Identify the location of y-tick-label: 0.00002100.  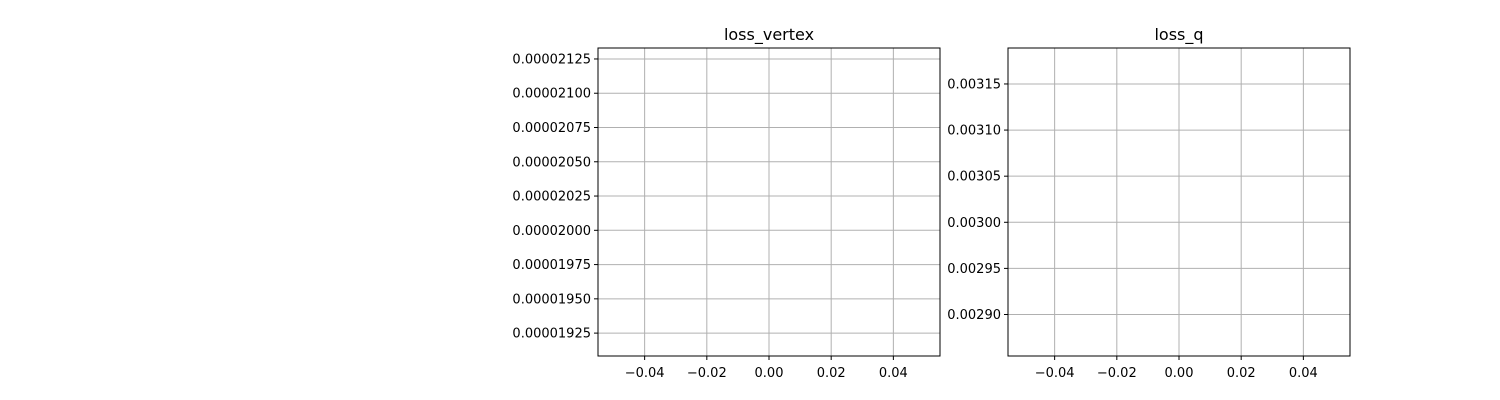
(551, 94).